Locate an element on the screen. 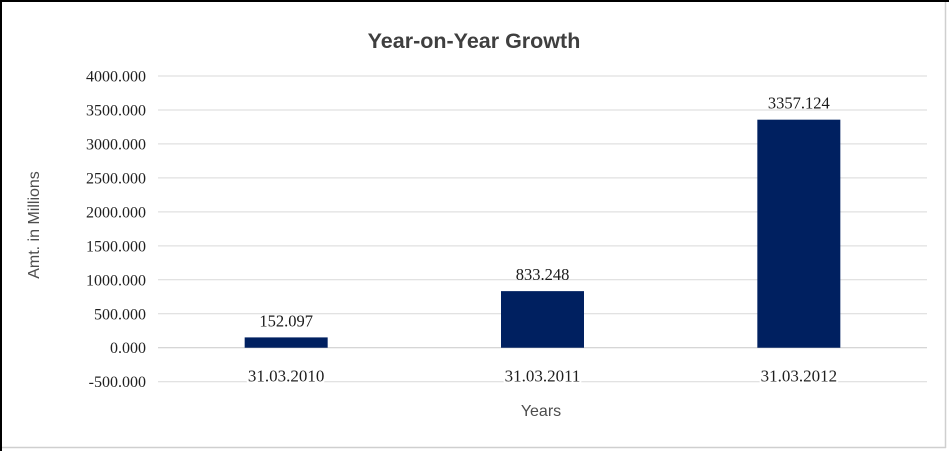 The image size is (949, 451). y-tick-label: 3500.000 is located at coordinates (116, 110).